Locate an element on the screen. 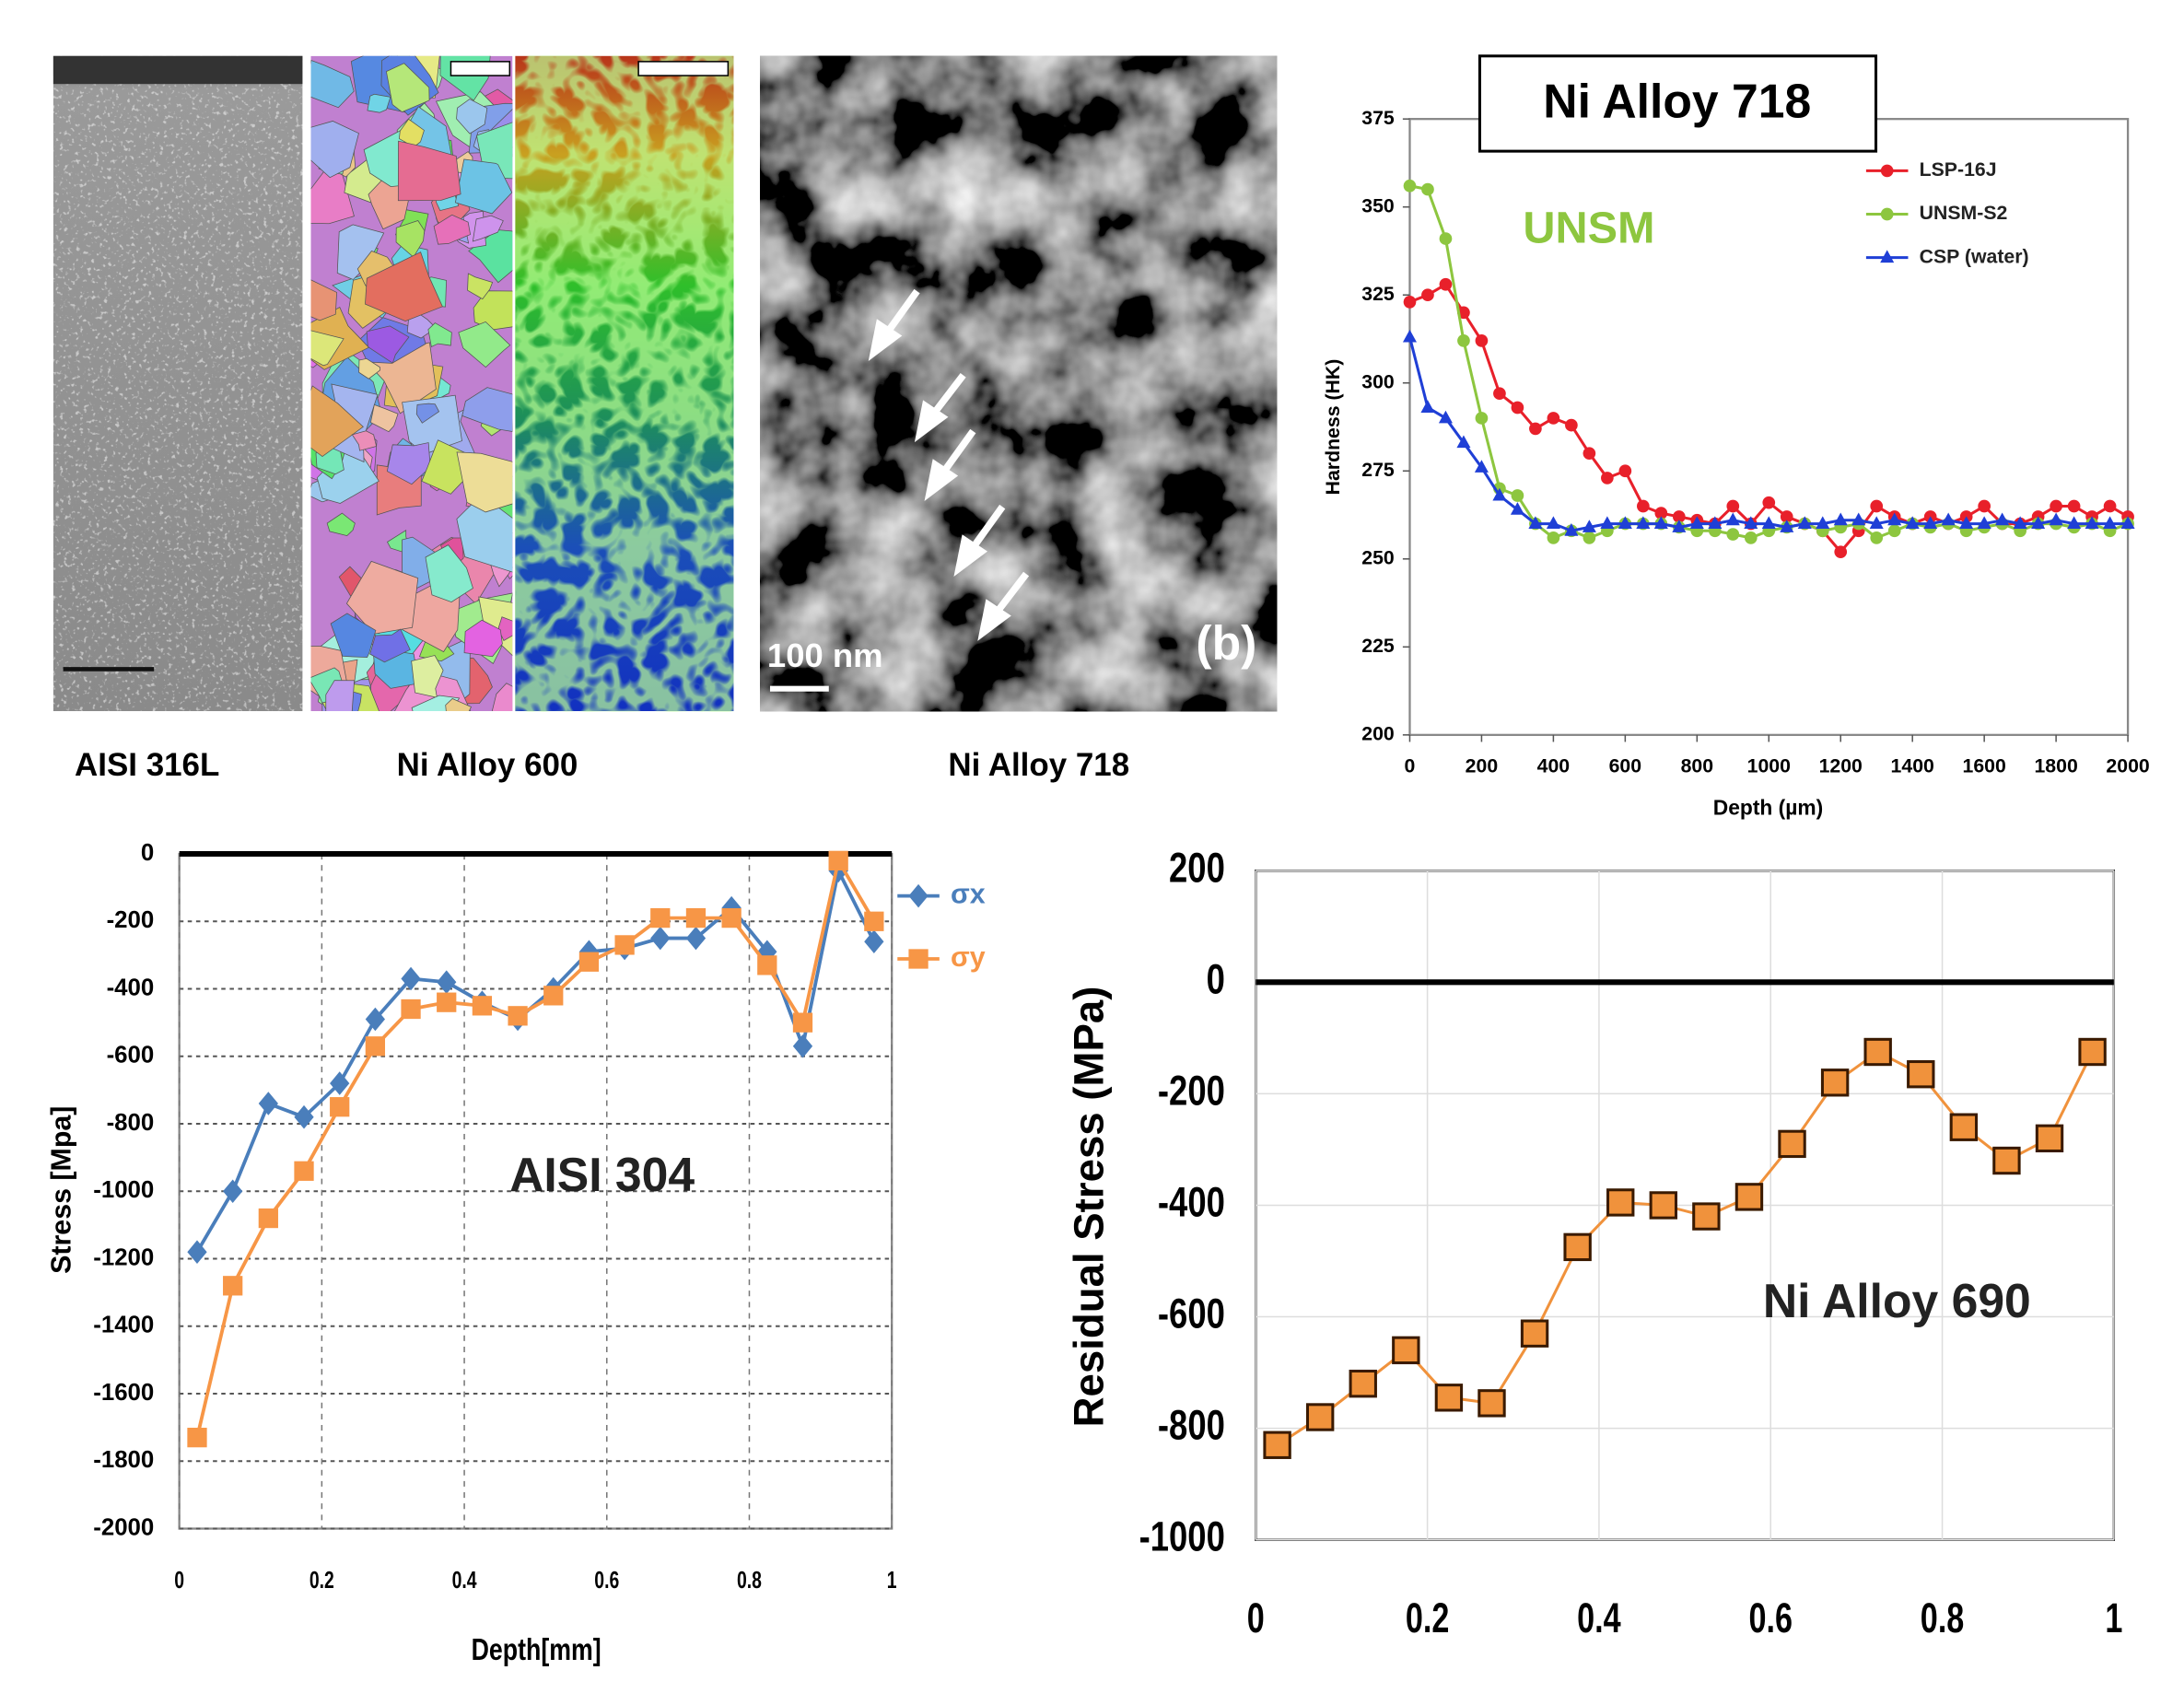 This screenshot has height=1705, width=2184. x-tick-label: 1600 is located at coordinates (1984, 765).